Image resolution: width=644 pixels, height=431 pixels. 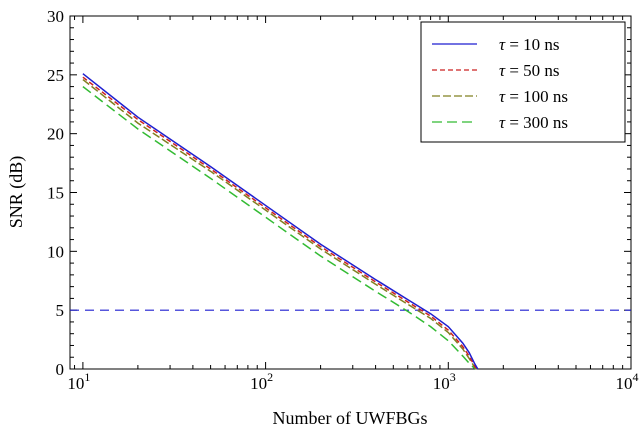 I want to click on legend-label: τ = 300 ns, so click(x=533, y=122).